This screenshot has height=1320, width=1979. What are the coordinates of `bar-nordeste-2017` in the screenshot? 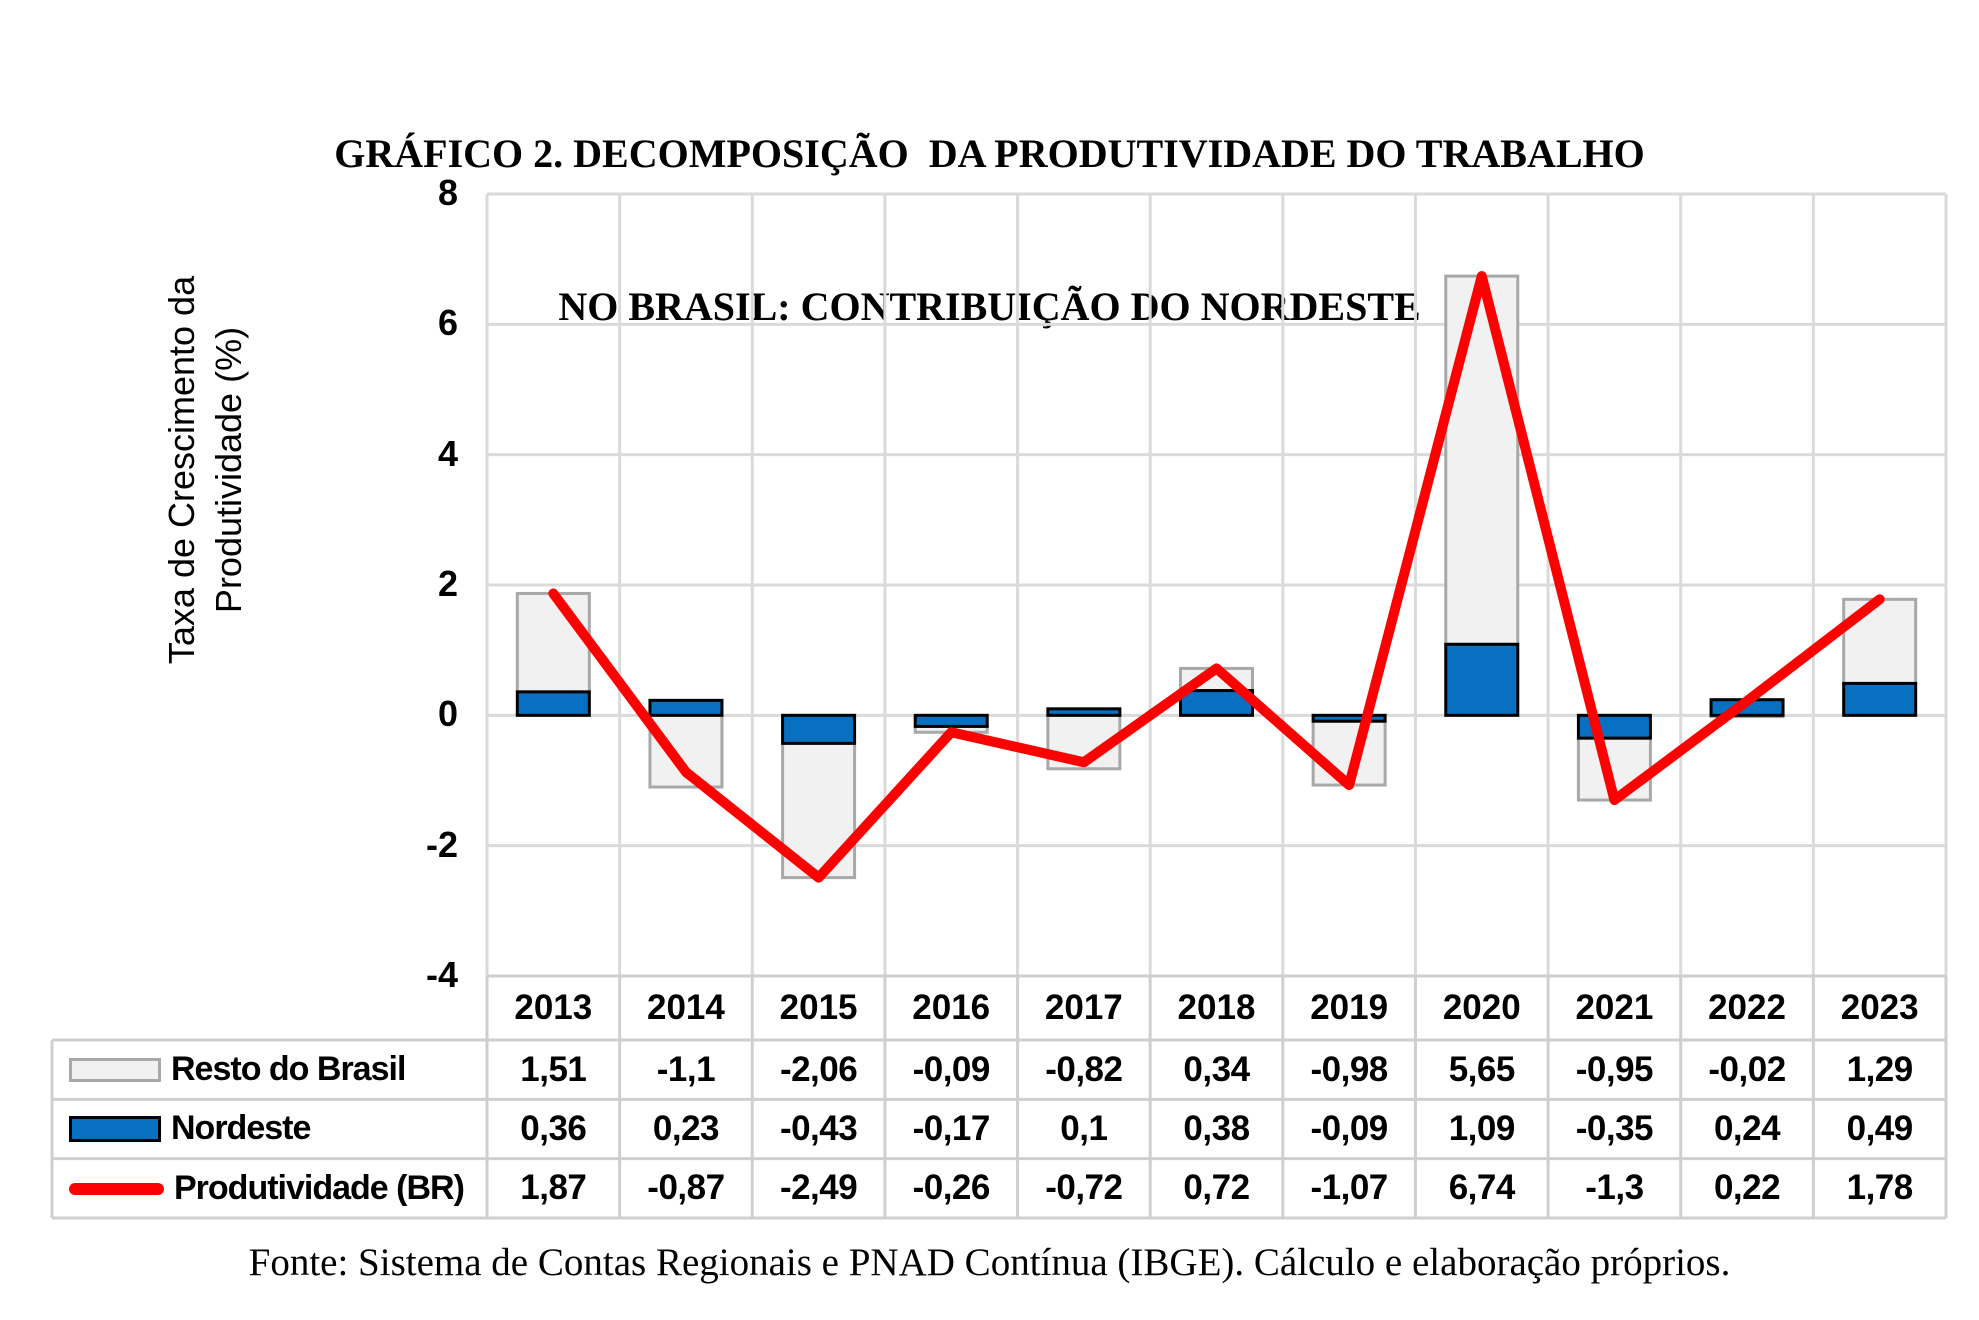 It's located at (1084, 712).